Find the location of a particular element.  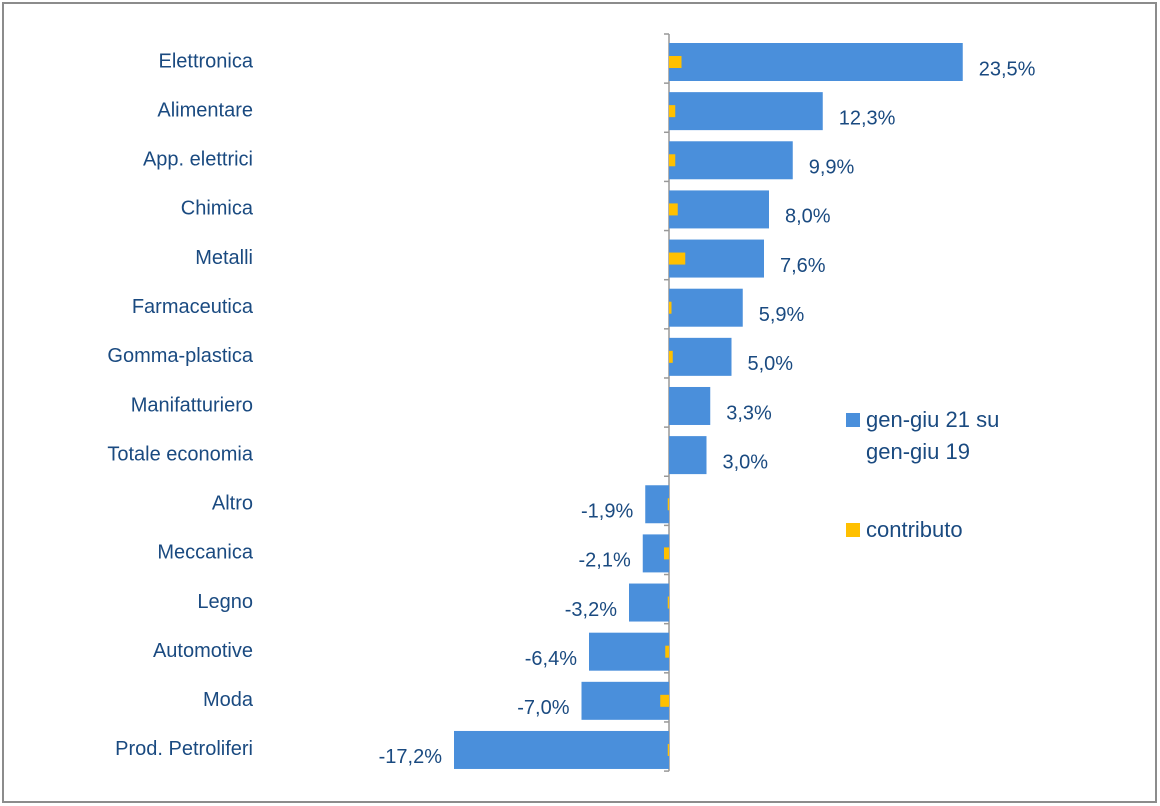

category-label: Moda is located at coordinates (228, 700).